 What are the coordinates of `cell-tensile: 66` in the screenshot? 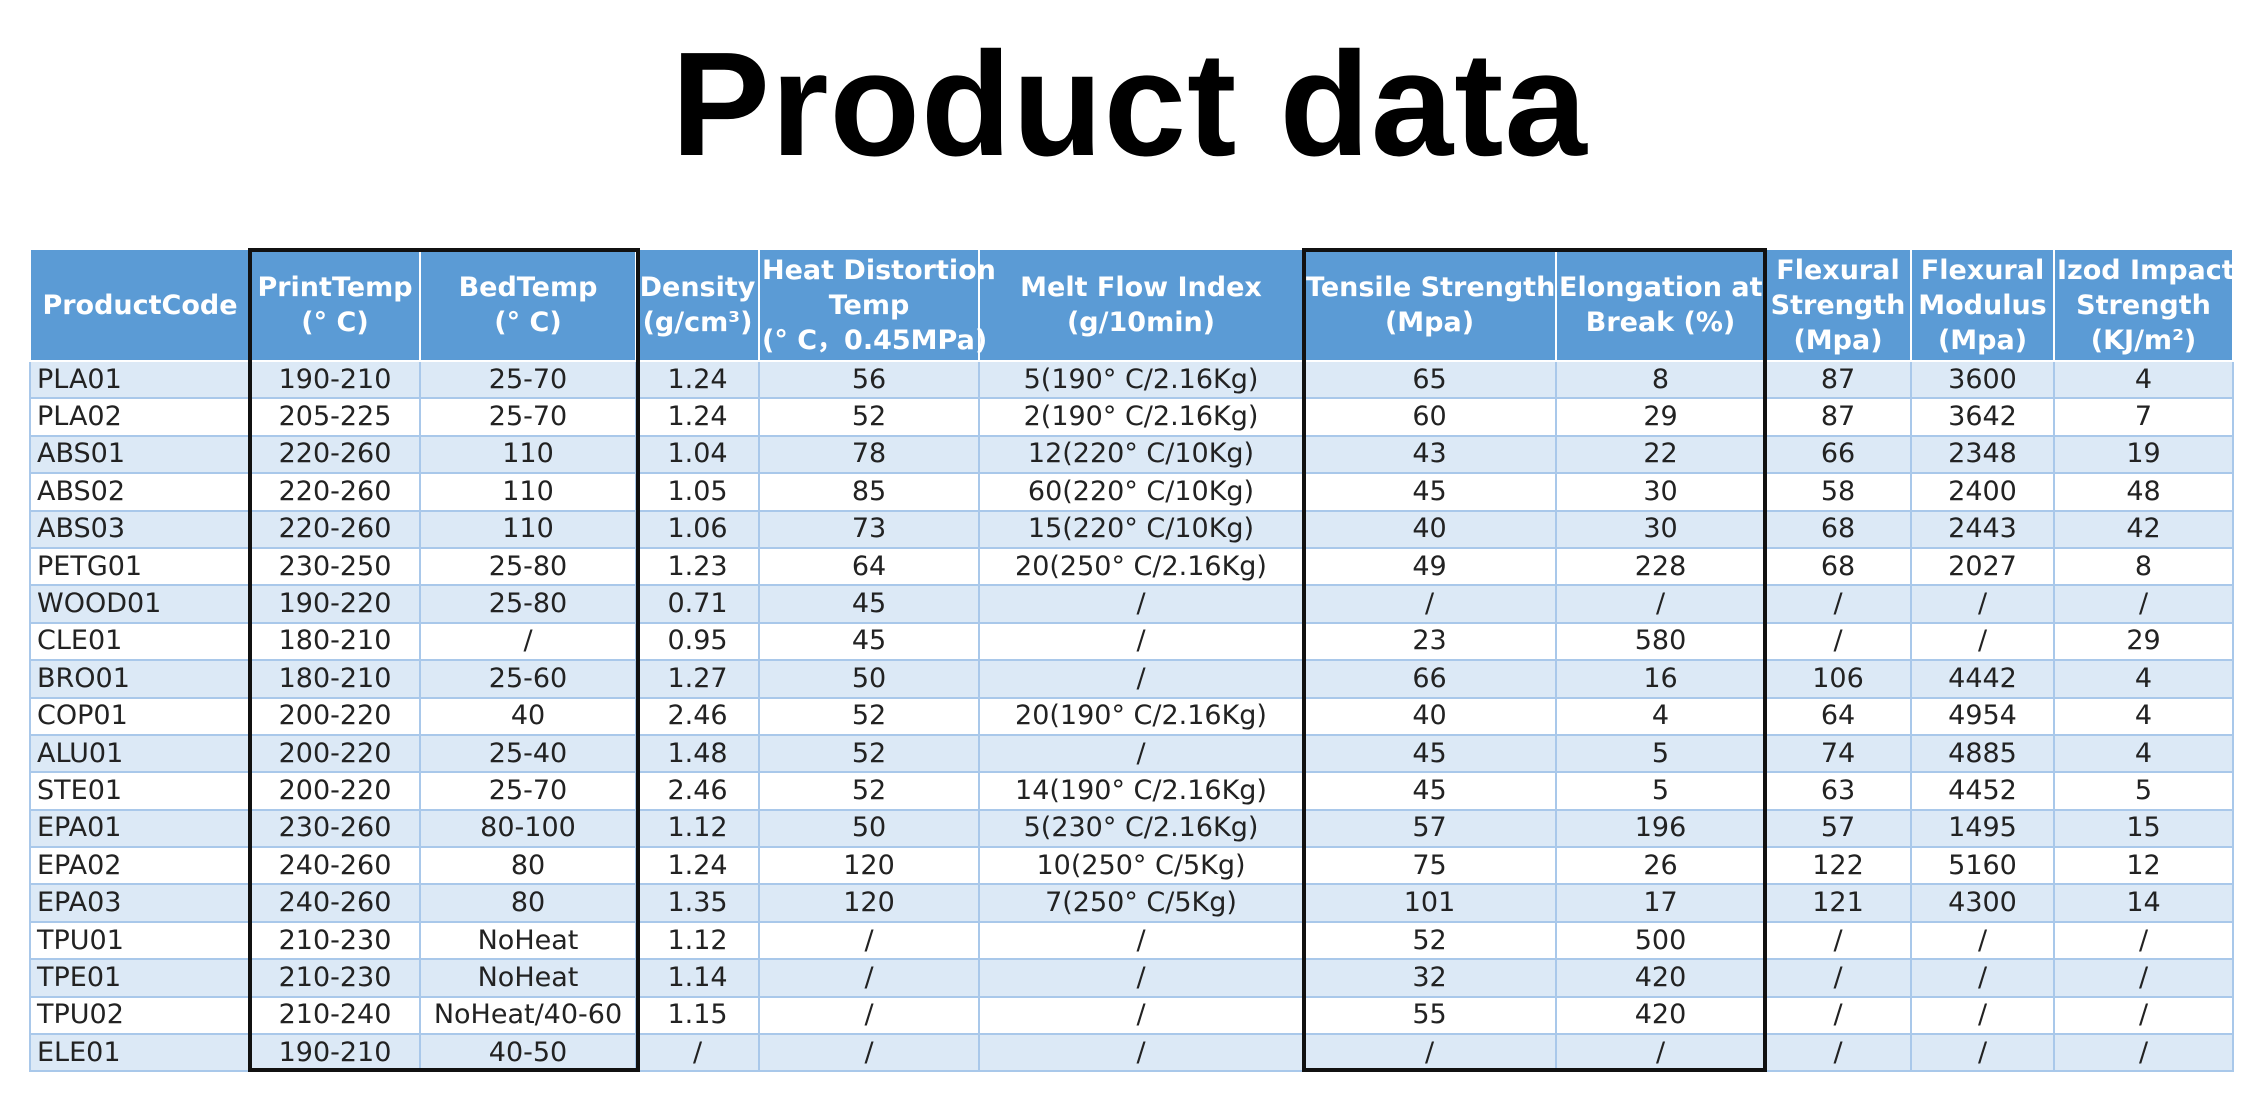 It's located at (1429, 679).